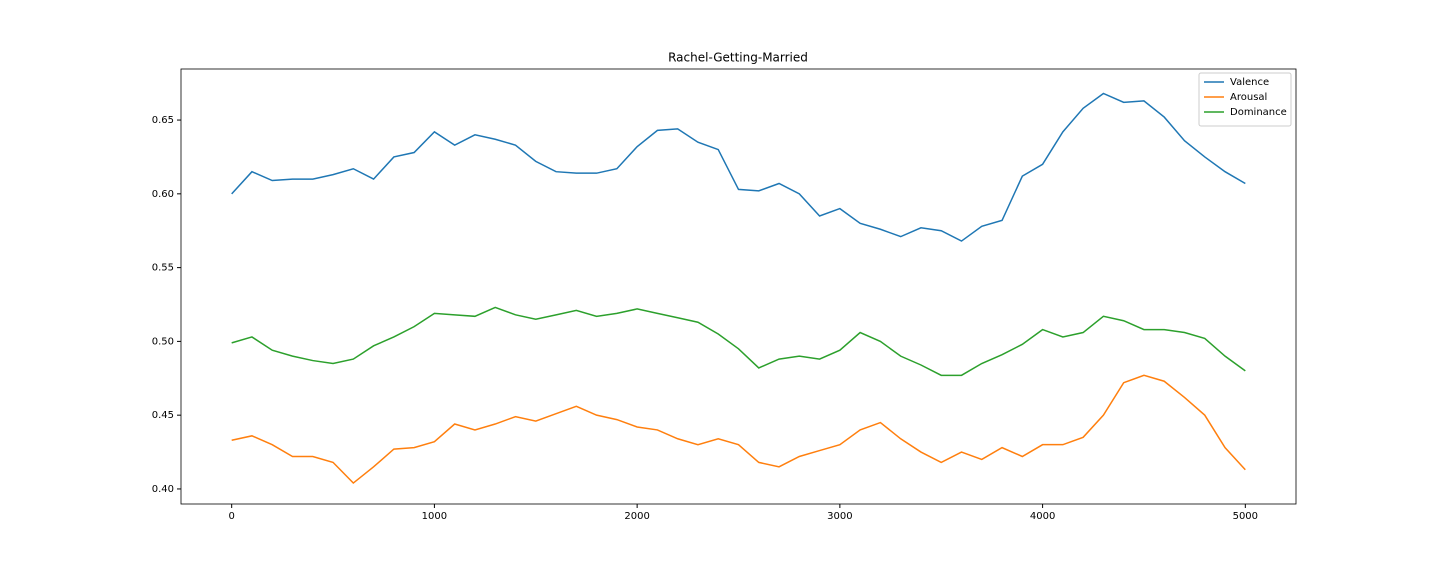 The image size is (1440, 576). I want to click on legend-label: Valence, so click(1249, 82).